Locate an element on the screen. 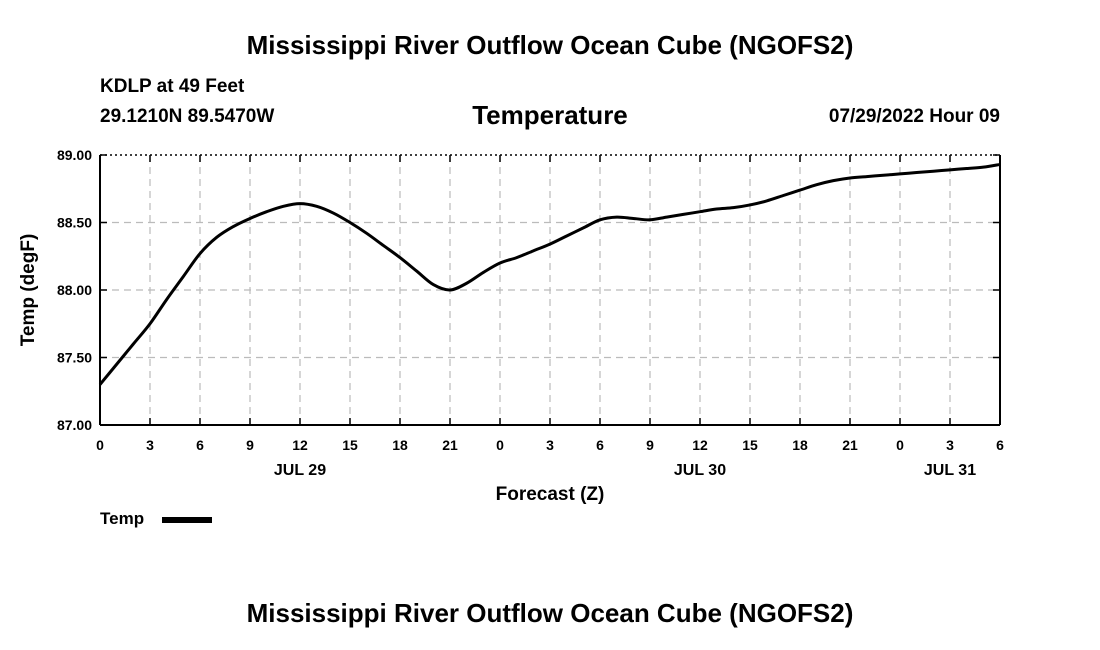 The width and height of the screenshot is (1100, 650). x-date-label: JUL 31 is located at coordinates (950, 470).